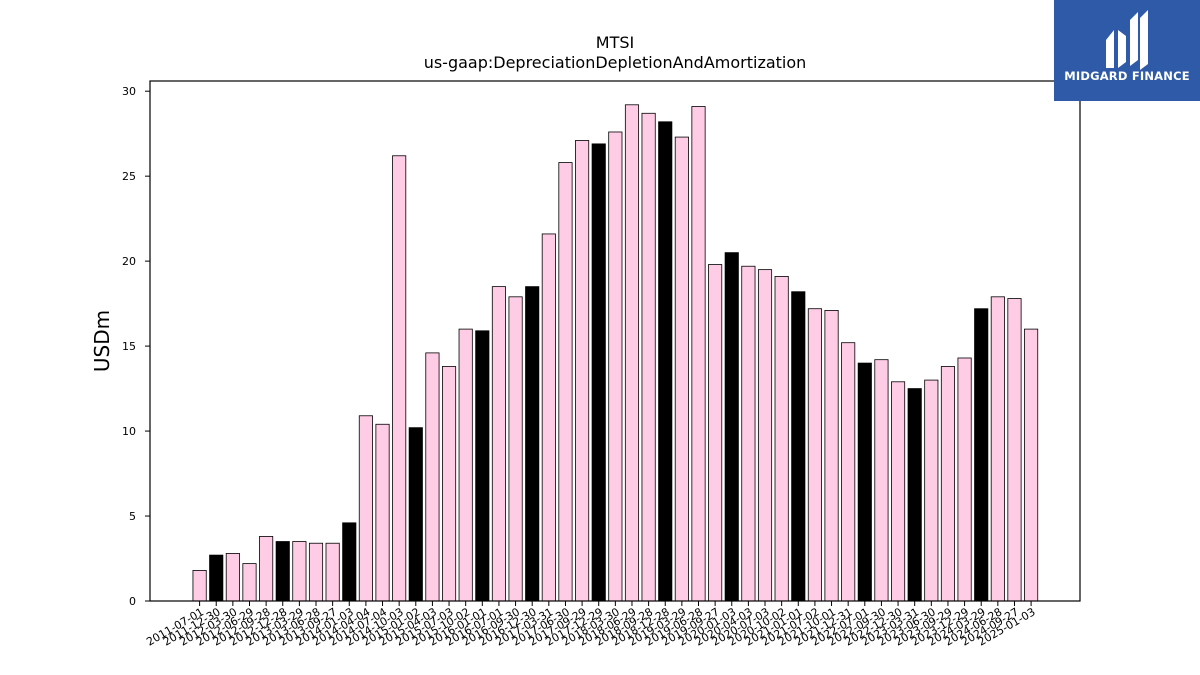 The height and width of the screenshot is (675, 1200). I want to click on y-tick-label: 25, so click(129, 176).